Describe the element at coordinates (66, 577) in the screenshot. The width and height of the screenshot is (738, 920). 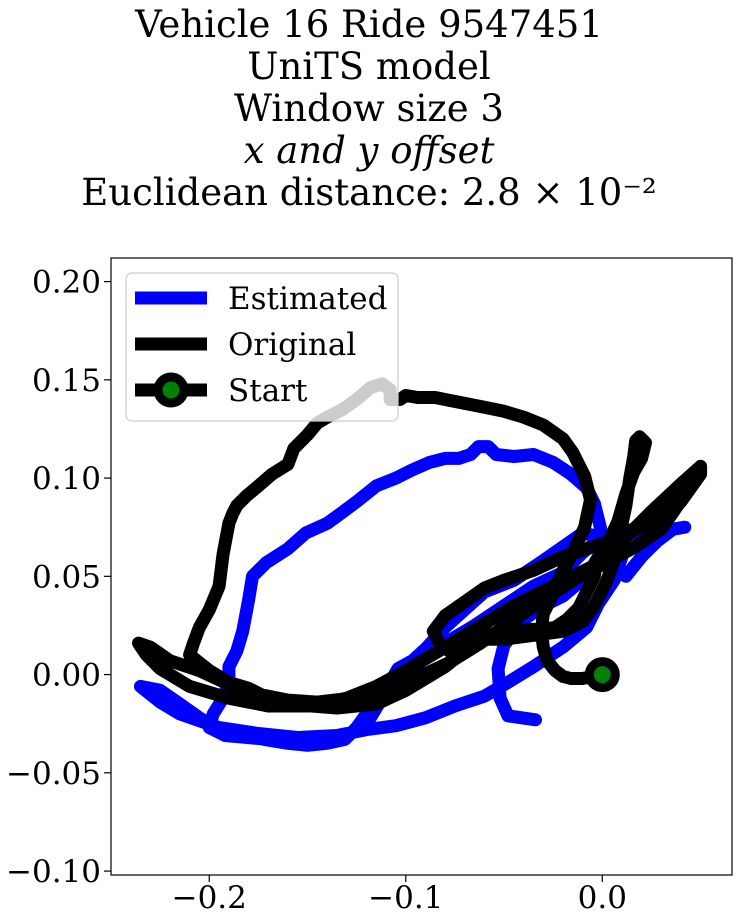
I see `y-tick-label: 0.05` at that location.